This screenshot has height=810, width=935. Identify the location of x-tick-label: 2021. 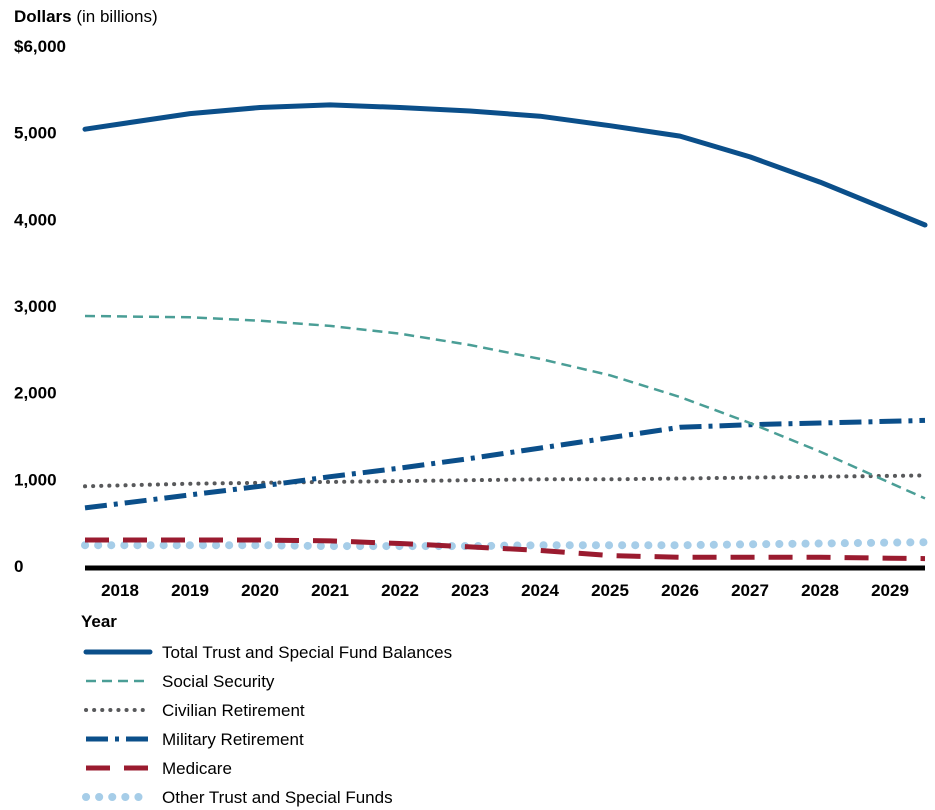
(330, 590).